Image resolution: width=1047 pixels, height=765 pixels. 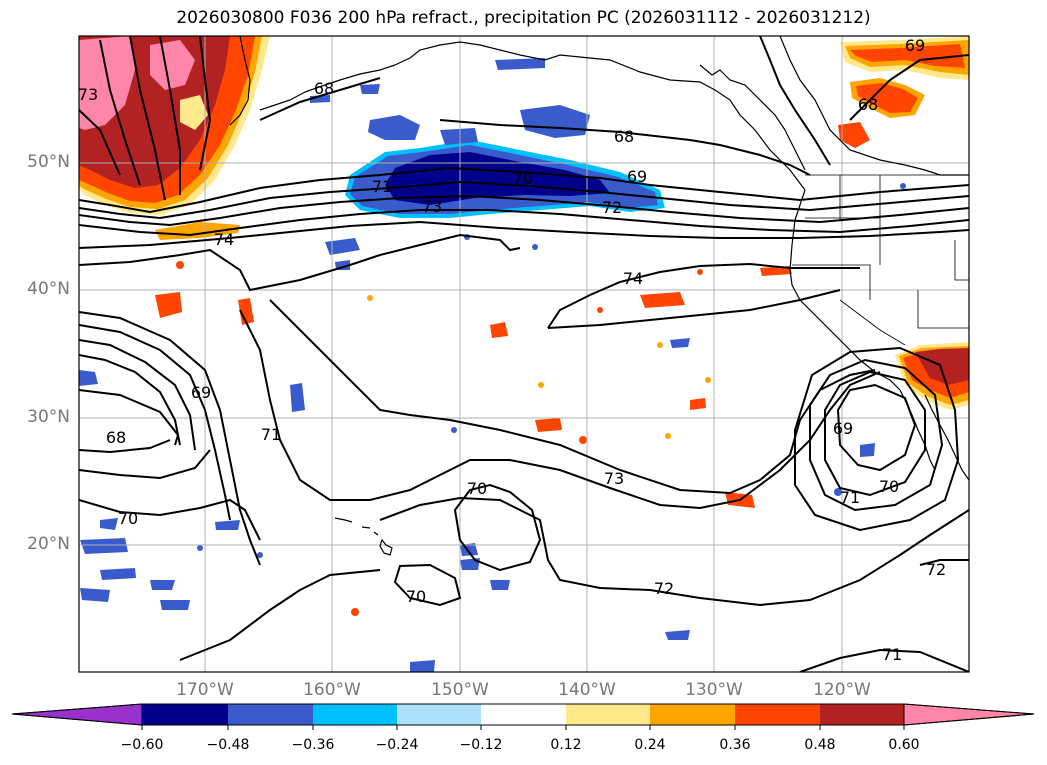 What do you see at coordinates (460, 690) in the screenshot?
I see `lon-label-150w: 150°W` at bounding box center [460, 690].